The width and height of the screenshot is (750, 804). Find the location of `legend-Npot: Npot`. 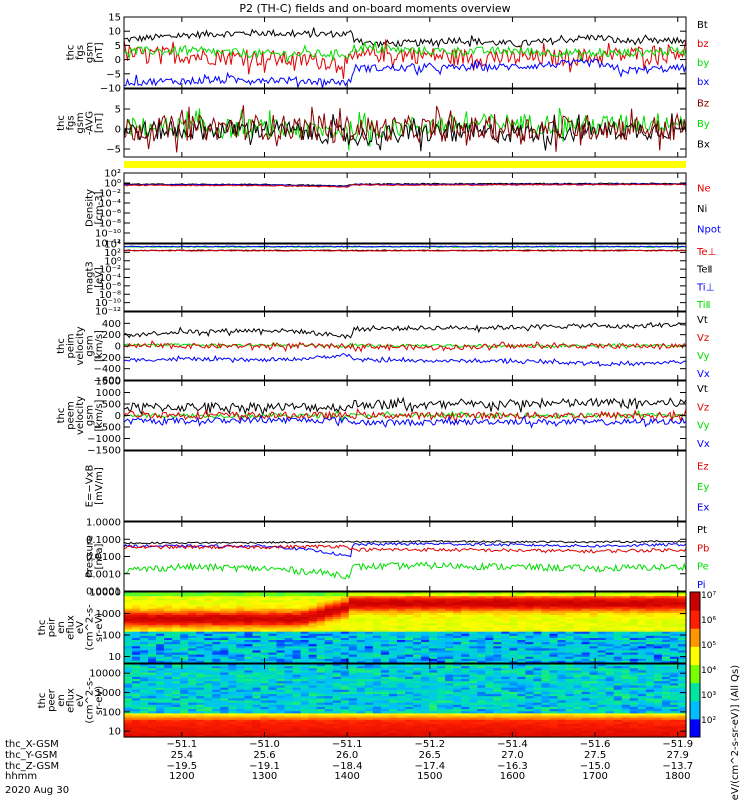

legend-Npot: Npot is located at coordinates (709, 230).